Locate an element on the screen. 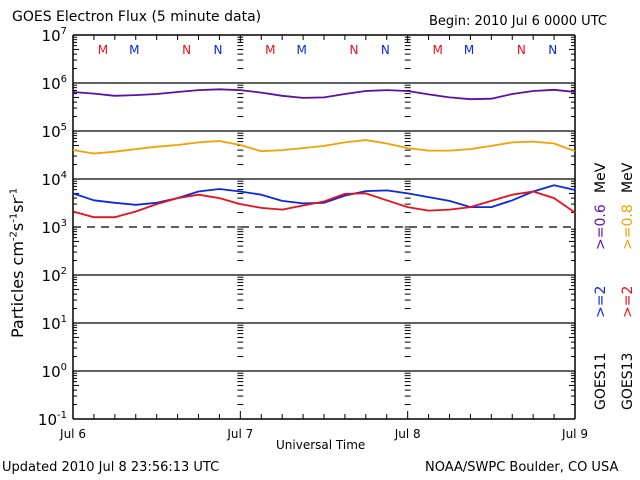 Image resolution: width=640 pixels, height=480 pixels. legend-satellite: GOES13 is located at coordinates (628, 381).